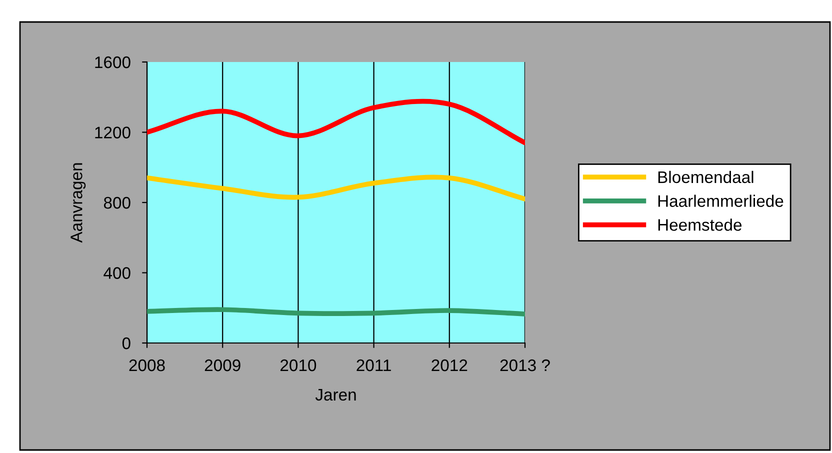 The height and width of the screenshot is (453, 832). What do you see at coordinates (222, 365) in the screenshot?
I see `x-tick-label: 2009` at bounding box center [222, 365].